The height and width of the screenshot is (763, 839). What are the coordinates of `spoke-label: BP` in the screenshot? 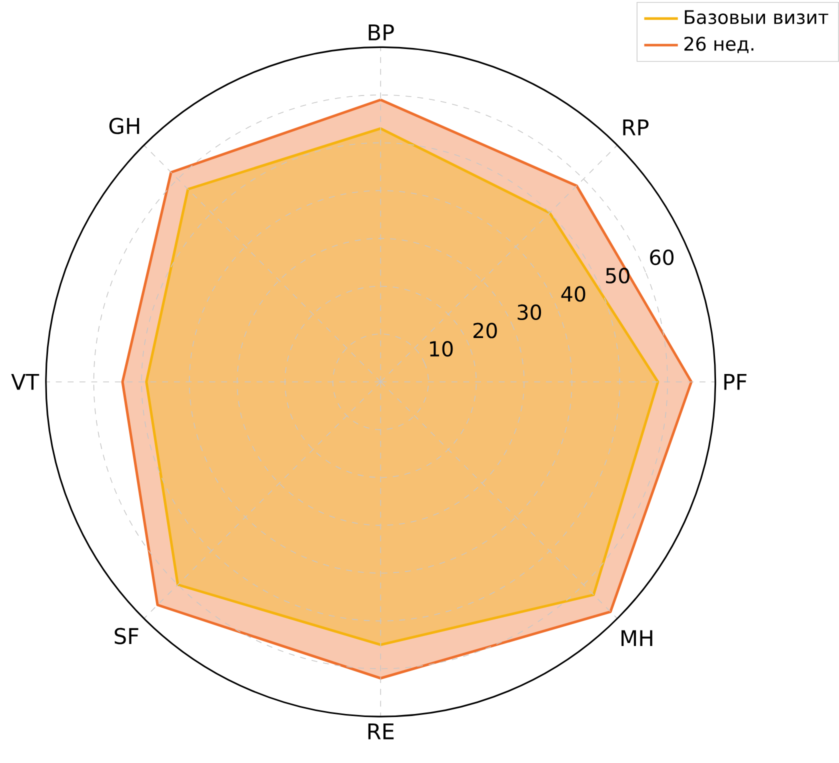 It's located at (381, 32).